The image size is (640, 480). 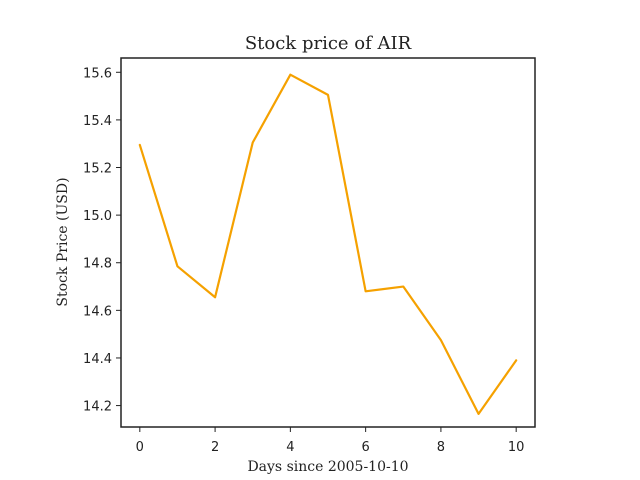 What do you see at coordinates (330, 441) in the screenshot?
I see `x-axis-ticks: 0 2 4 6 8 10` at bounding box center [330, 441].